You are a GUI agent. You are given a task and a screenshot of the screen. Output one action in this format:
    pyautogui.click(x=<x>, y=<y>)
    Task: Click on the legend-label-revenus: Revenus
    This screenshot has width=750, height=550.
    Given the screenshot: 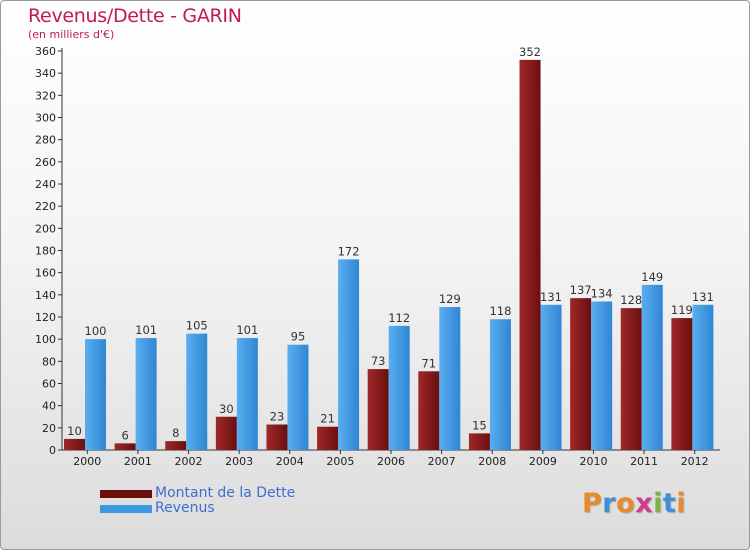 What is the action you would take?
    pyautogui.click(x=185, y=508)
    